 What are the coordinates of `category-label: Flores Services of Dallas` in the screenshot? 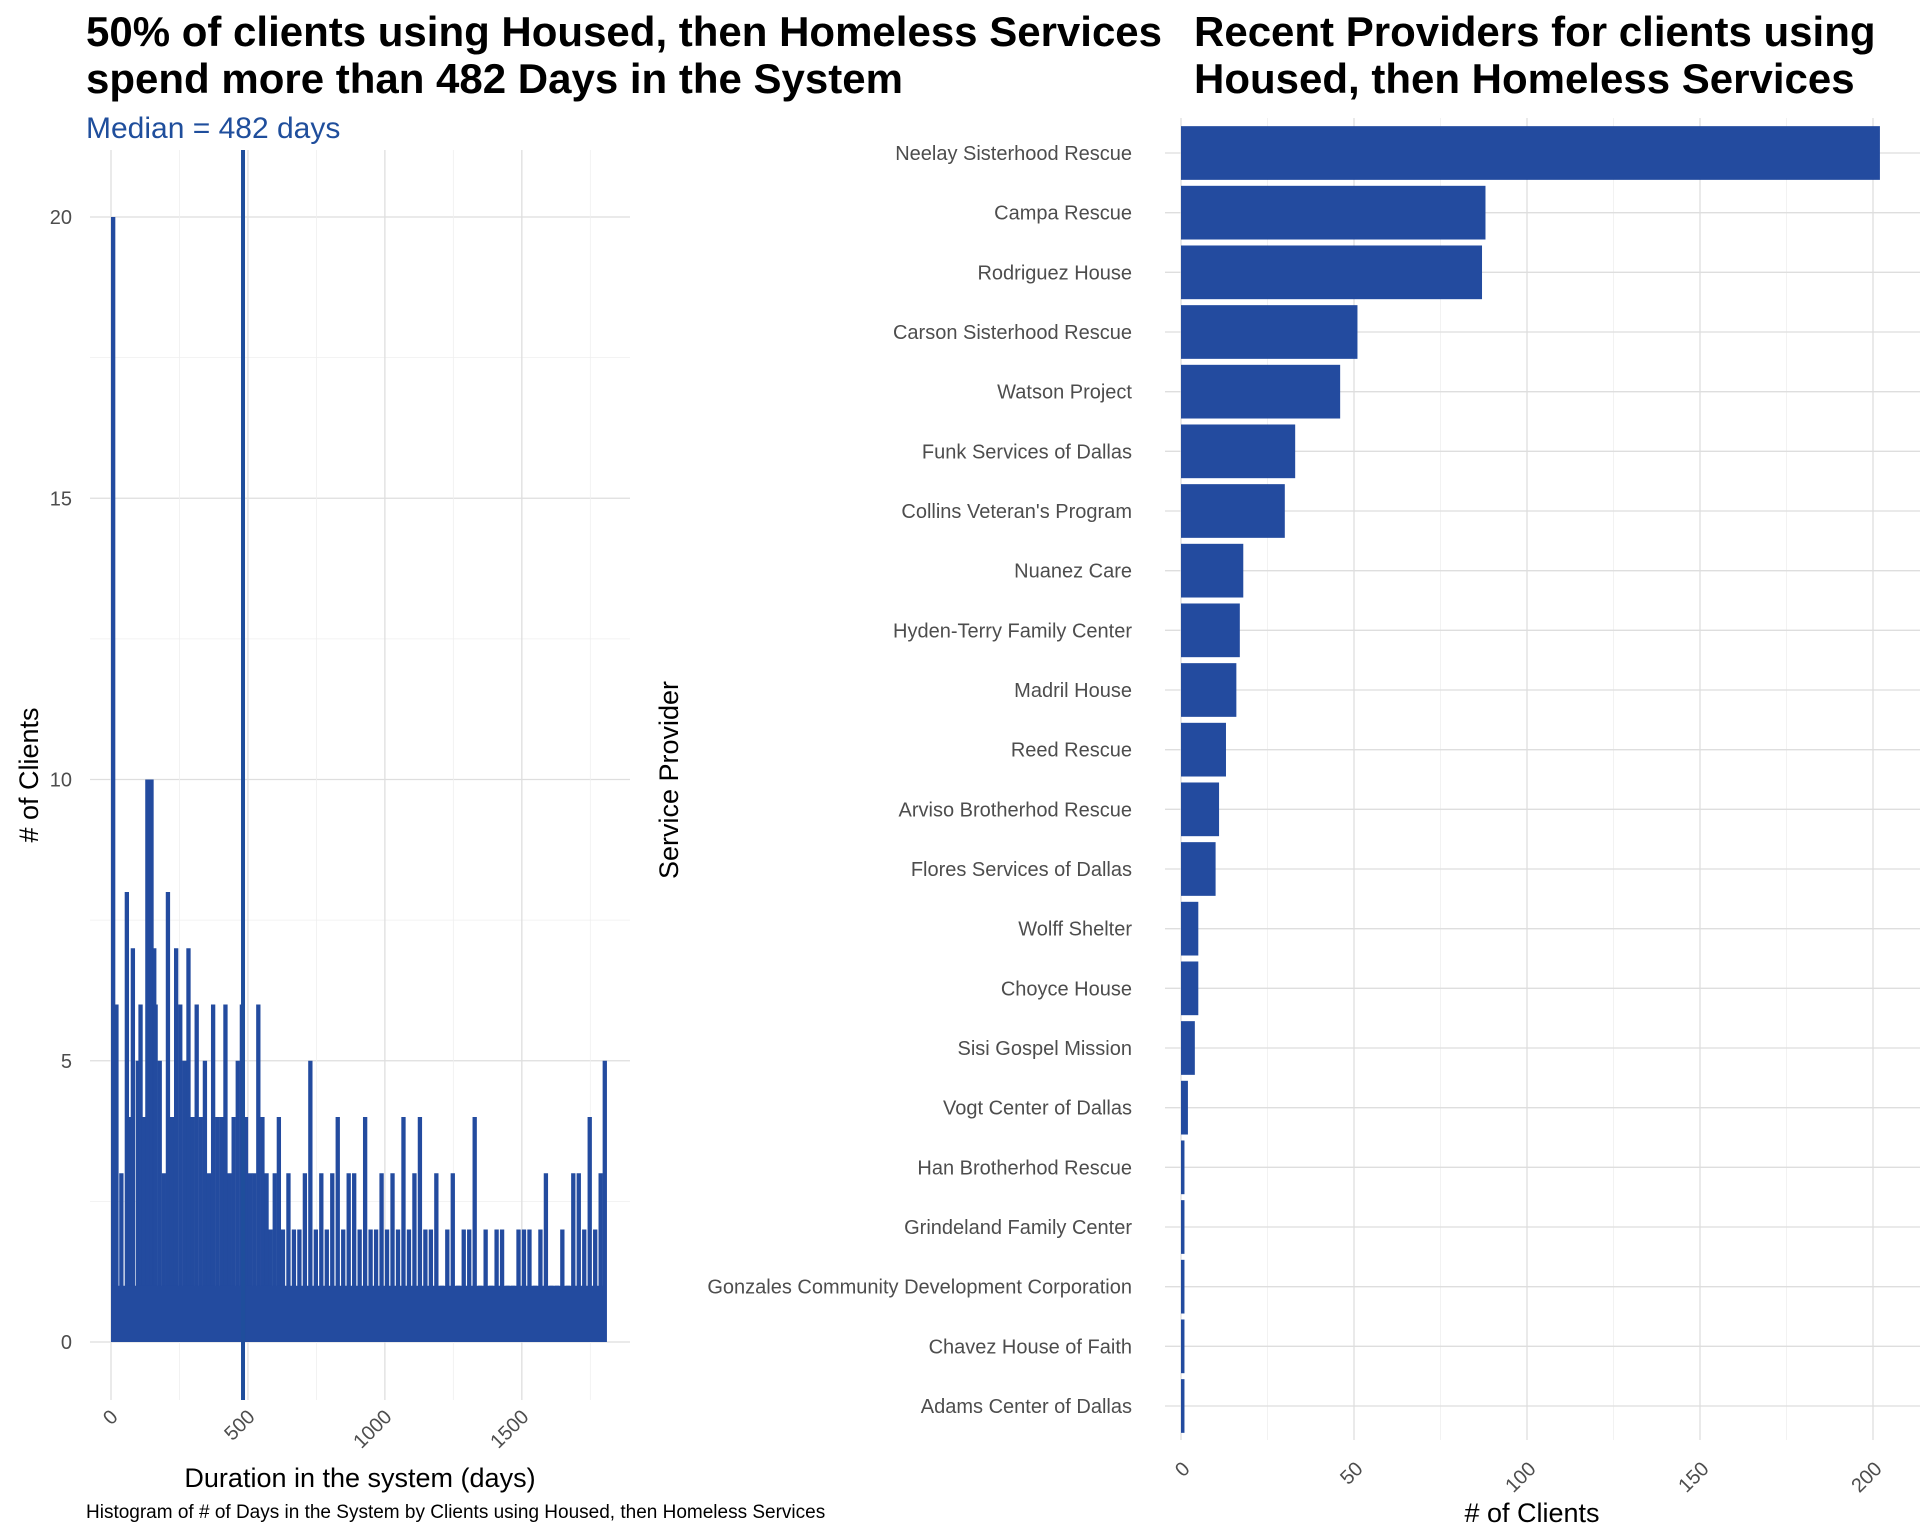 It's located at (1021, 870).